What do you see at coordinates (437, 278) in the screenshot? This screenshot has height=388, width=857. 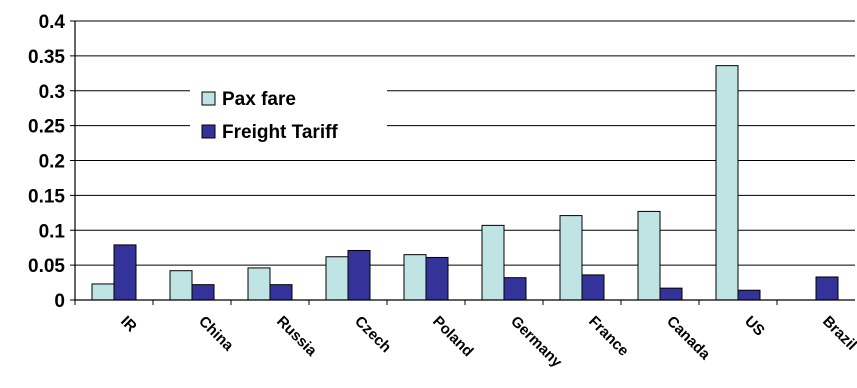 I see `bar-freight-tariff-poland` at bounding box center [437, 278].